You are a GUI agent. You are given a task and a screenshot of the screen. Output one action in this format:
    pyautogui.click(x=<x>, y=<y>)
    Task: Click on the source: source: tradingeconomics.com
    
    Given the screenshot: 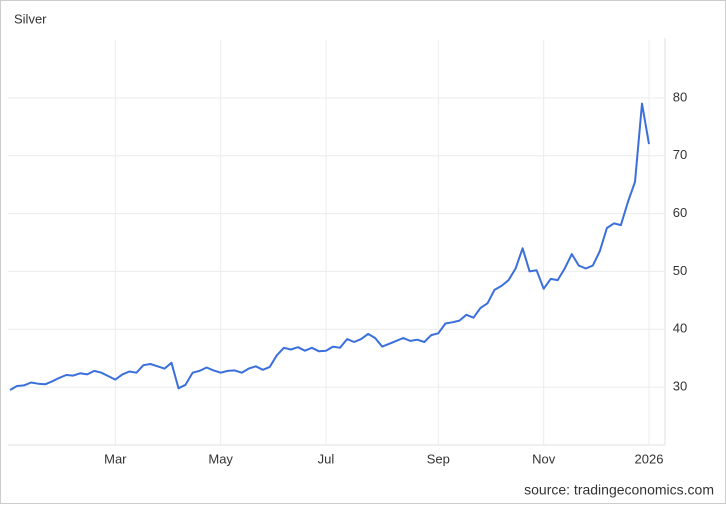 What is the action you would take?
    pyautogui.click(x=619, y=490)
    